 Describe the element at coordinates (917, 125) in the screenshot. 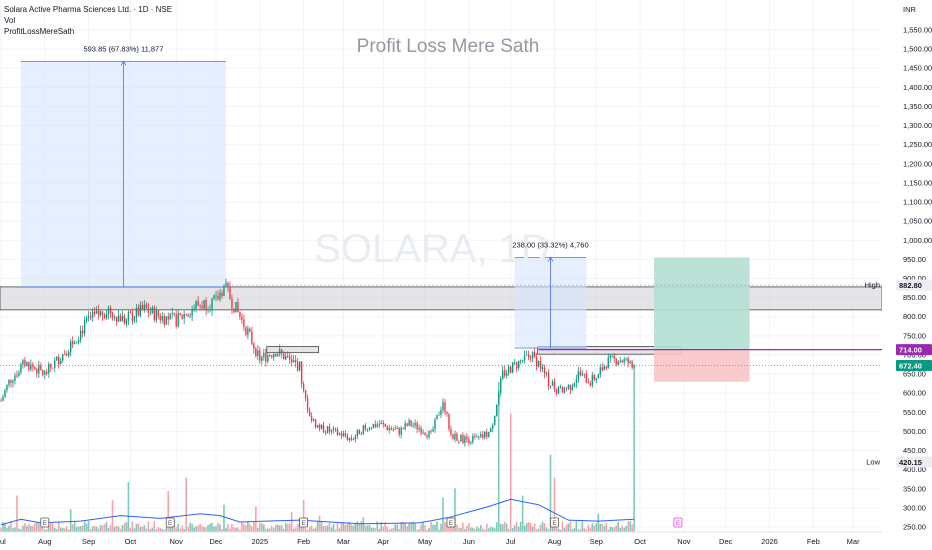

I see `y-tick-label: 1,300.00` at that location.